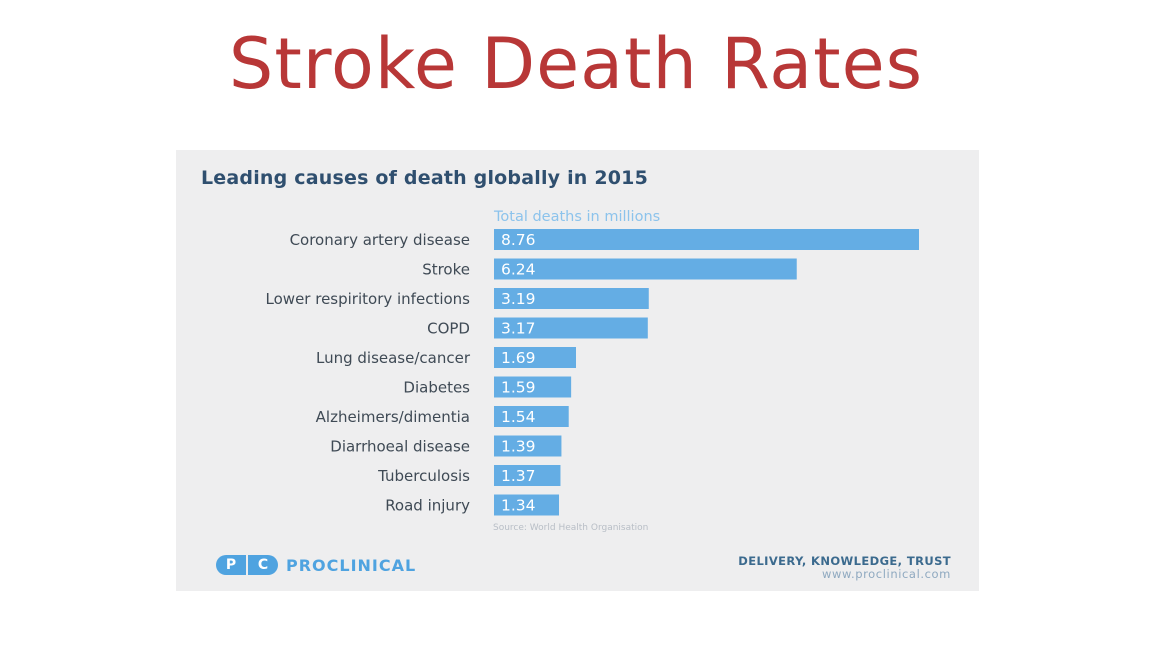  Describe the element at coordinates (400, 447) in the screenshot. I see `category-label-7: Diarrhoeal disease` at that location.